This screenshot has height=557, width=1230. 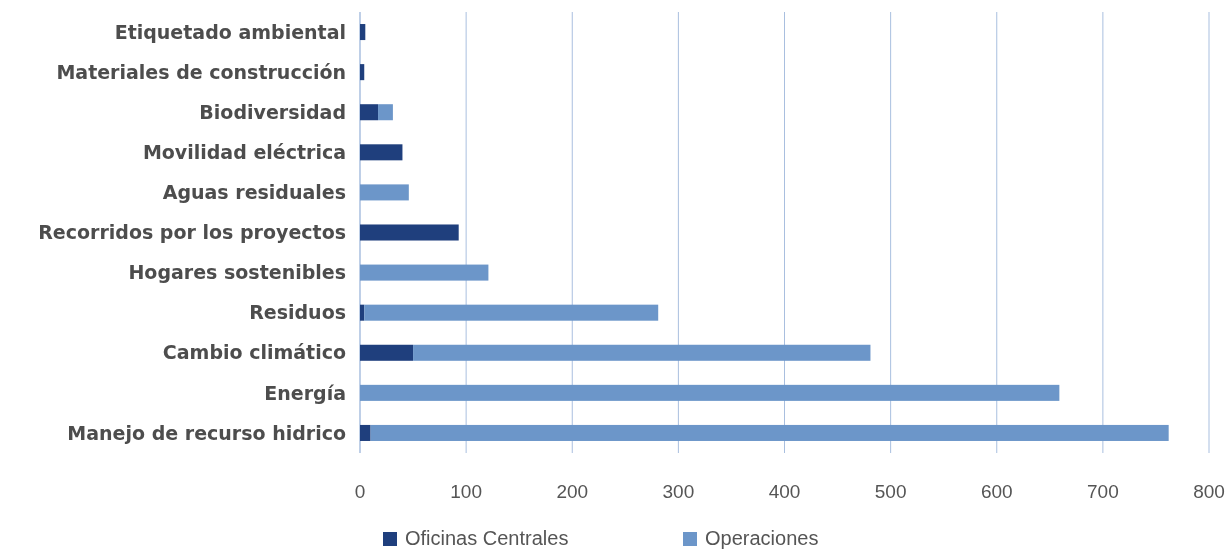 I want to click on x-tick-label: 100, so click(x=466, y=491).